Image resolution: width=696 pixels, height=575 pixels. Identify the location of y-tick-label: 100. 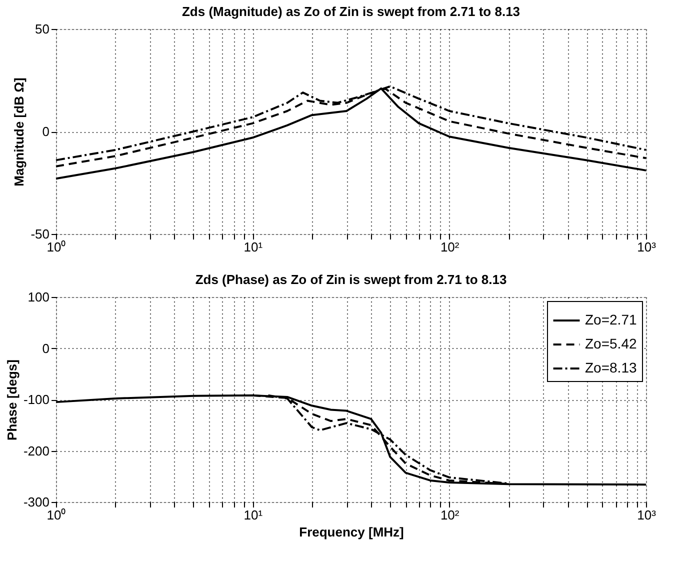
(39, 297).